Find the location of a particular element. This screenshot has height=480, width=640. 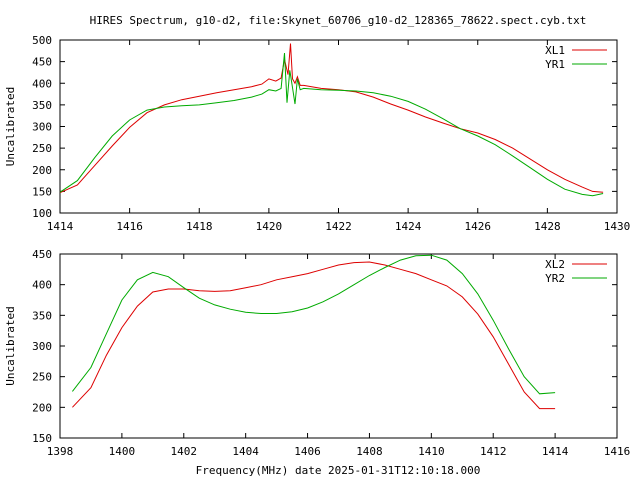

x-tick-label: 1398 is located at coordinates (60, 451).